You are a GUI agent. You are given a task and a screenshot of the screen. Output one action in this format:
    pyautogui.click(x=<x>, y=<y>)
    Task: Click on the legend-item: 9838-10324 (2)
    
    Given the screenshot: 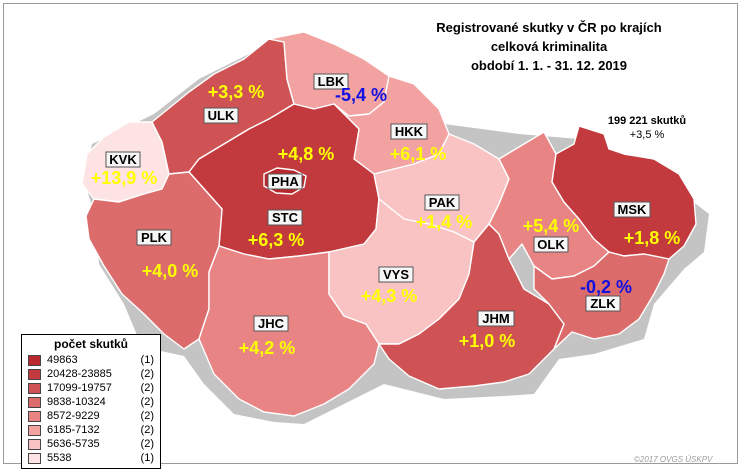 What is the action you would take?
    pyautogui.click(x=91, y=402)
    